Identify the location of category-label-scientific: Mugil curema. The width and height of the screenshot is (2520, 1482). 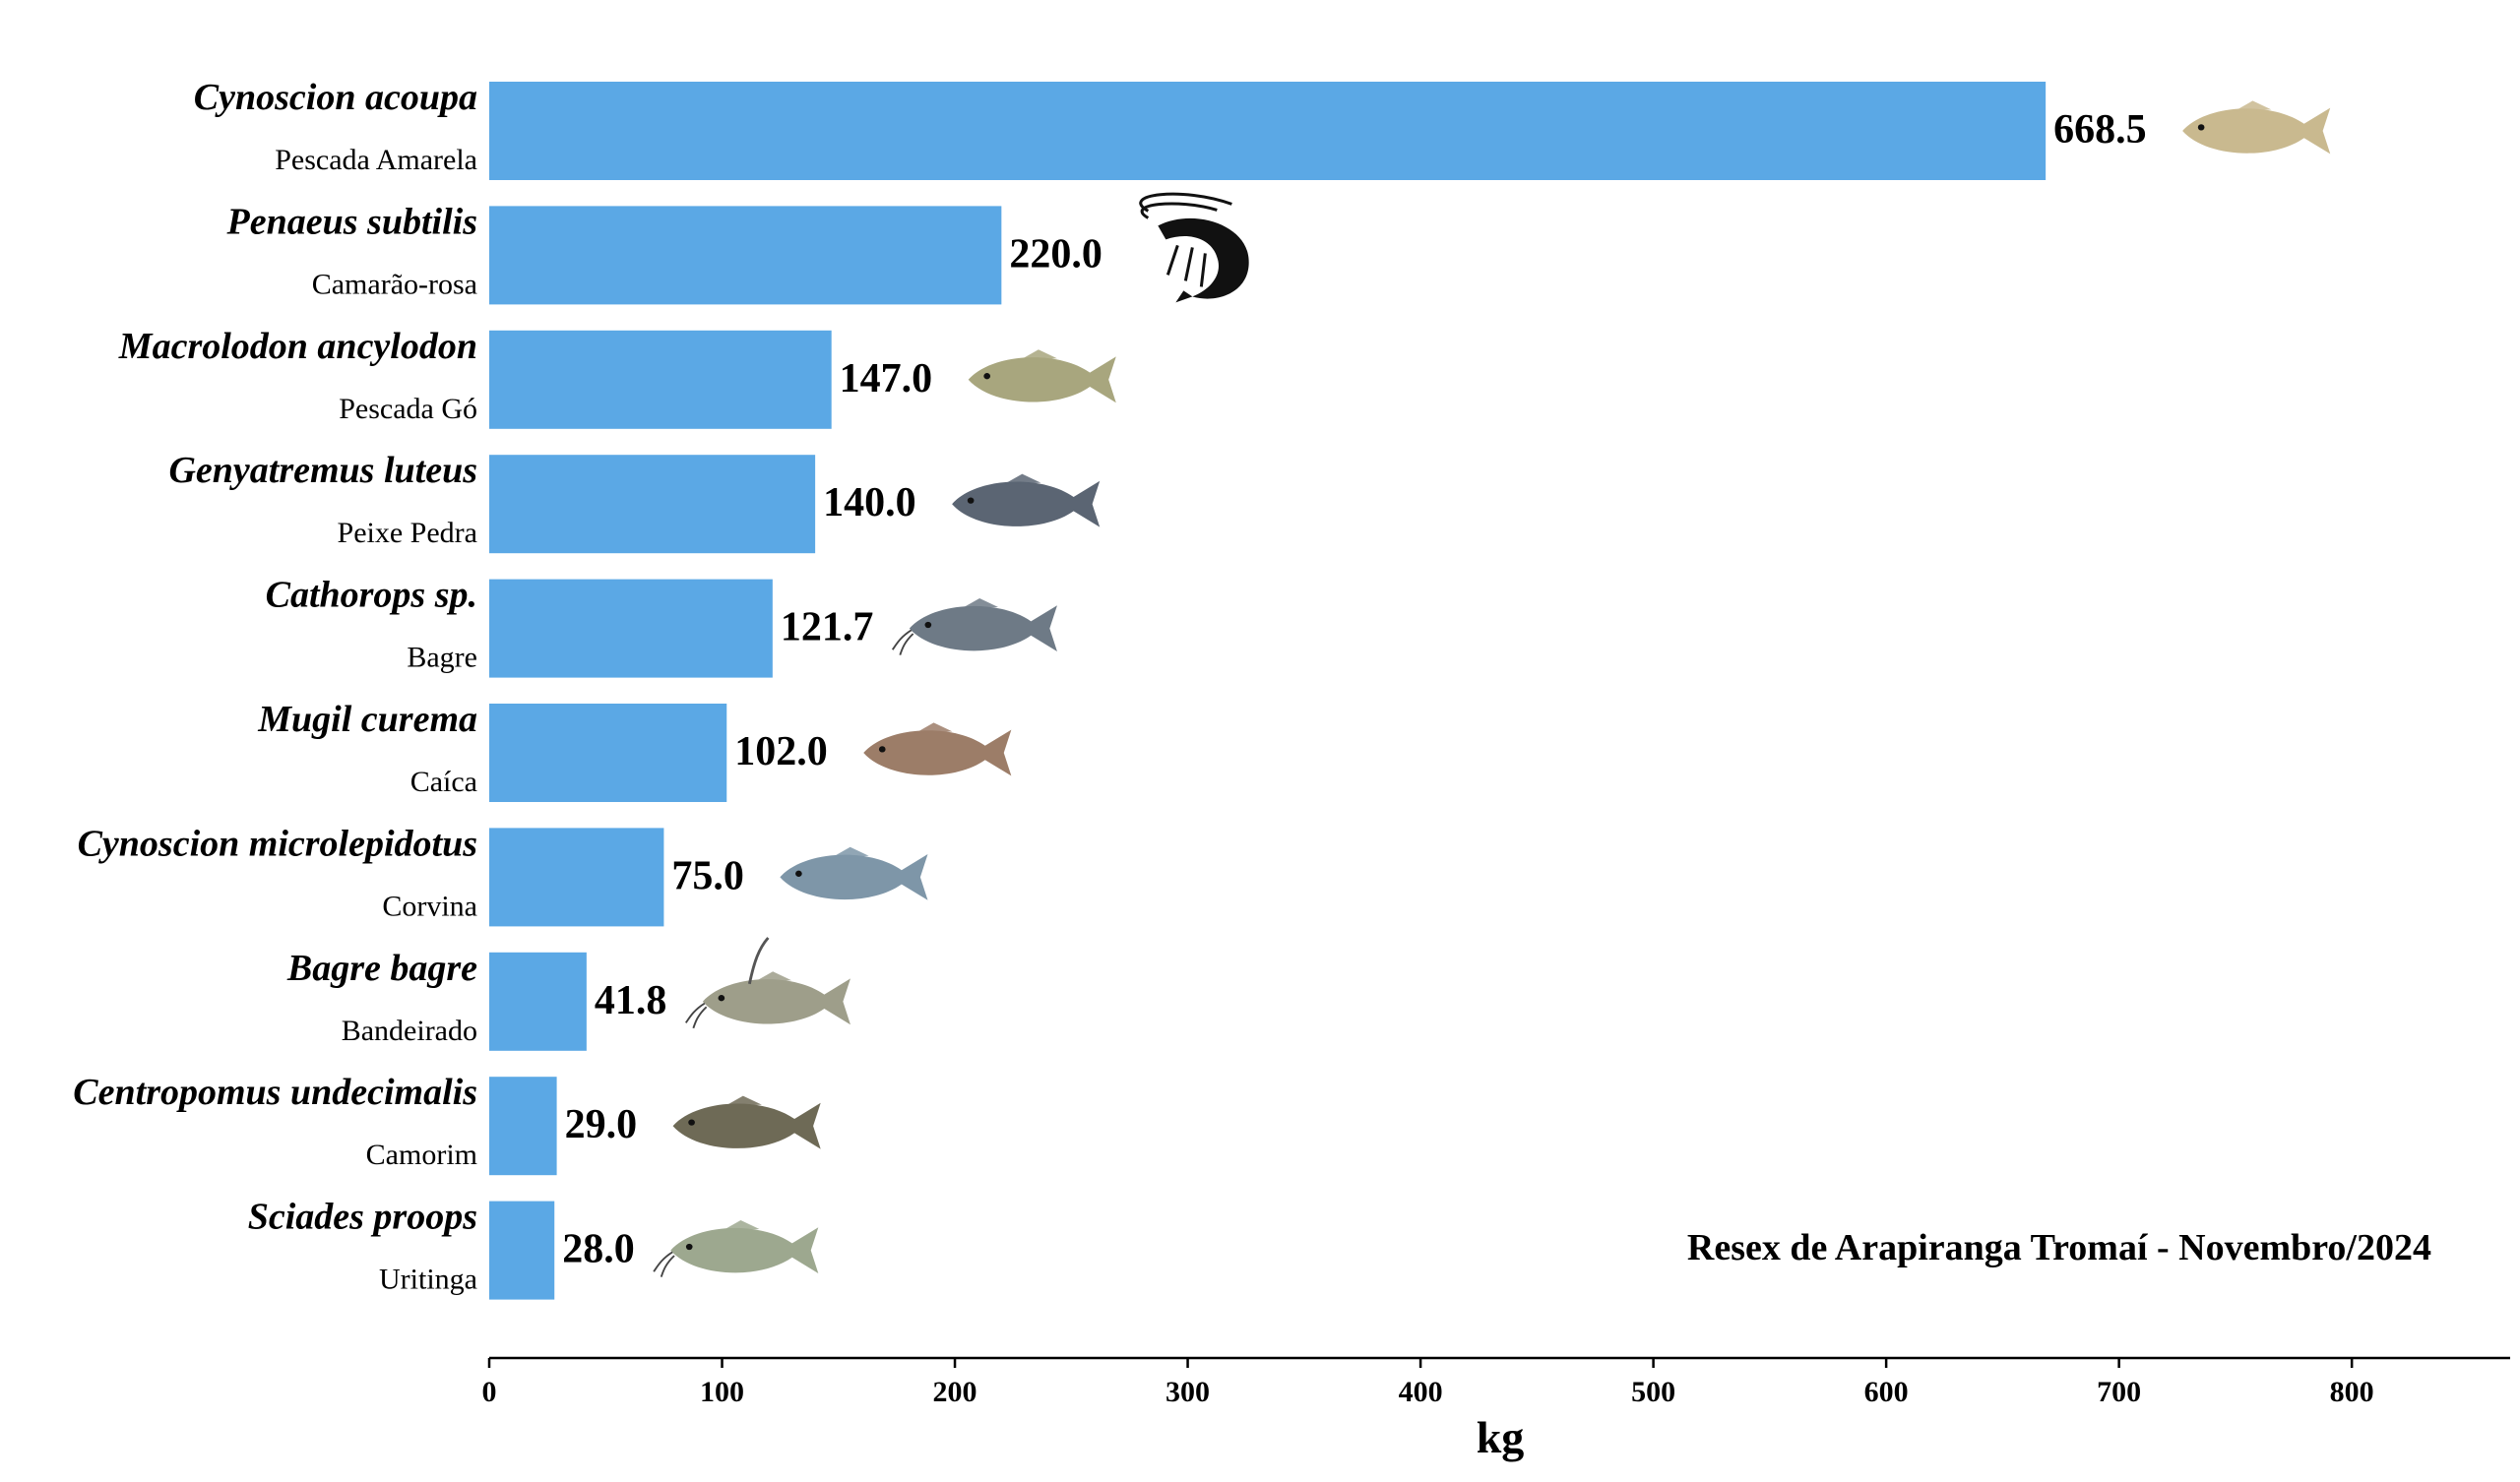
(367, 719).